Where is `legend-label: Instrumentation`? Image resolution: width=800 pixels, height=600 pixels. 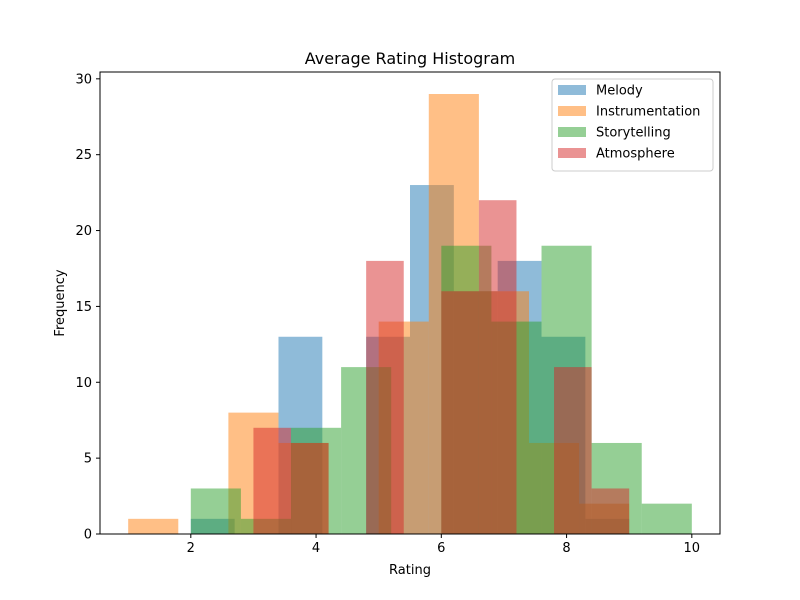 legend-label: Instrumentation is located at coordinates (648, 112).